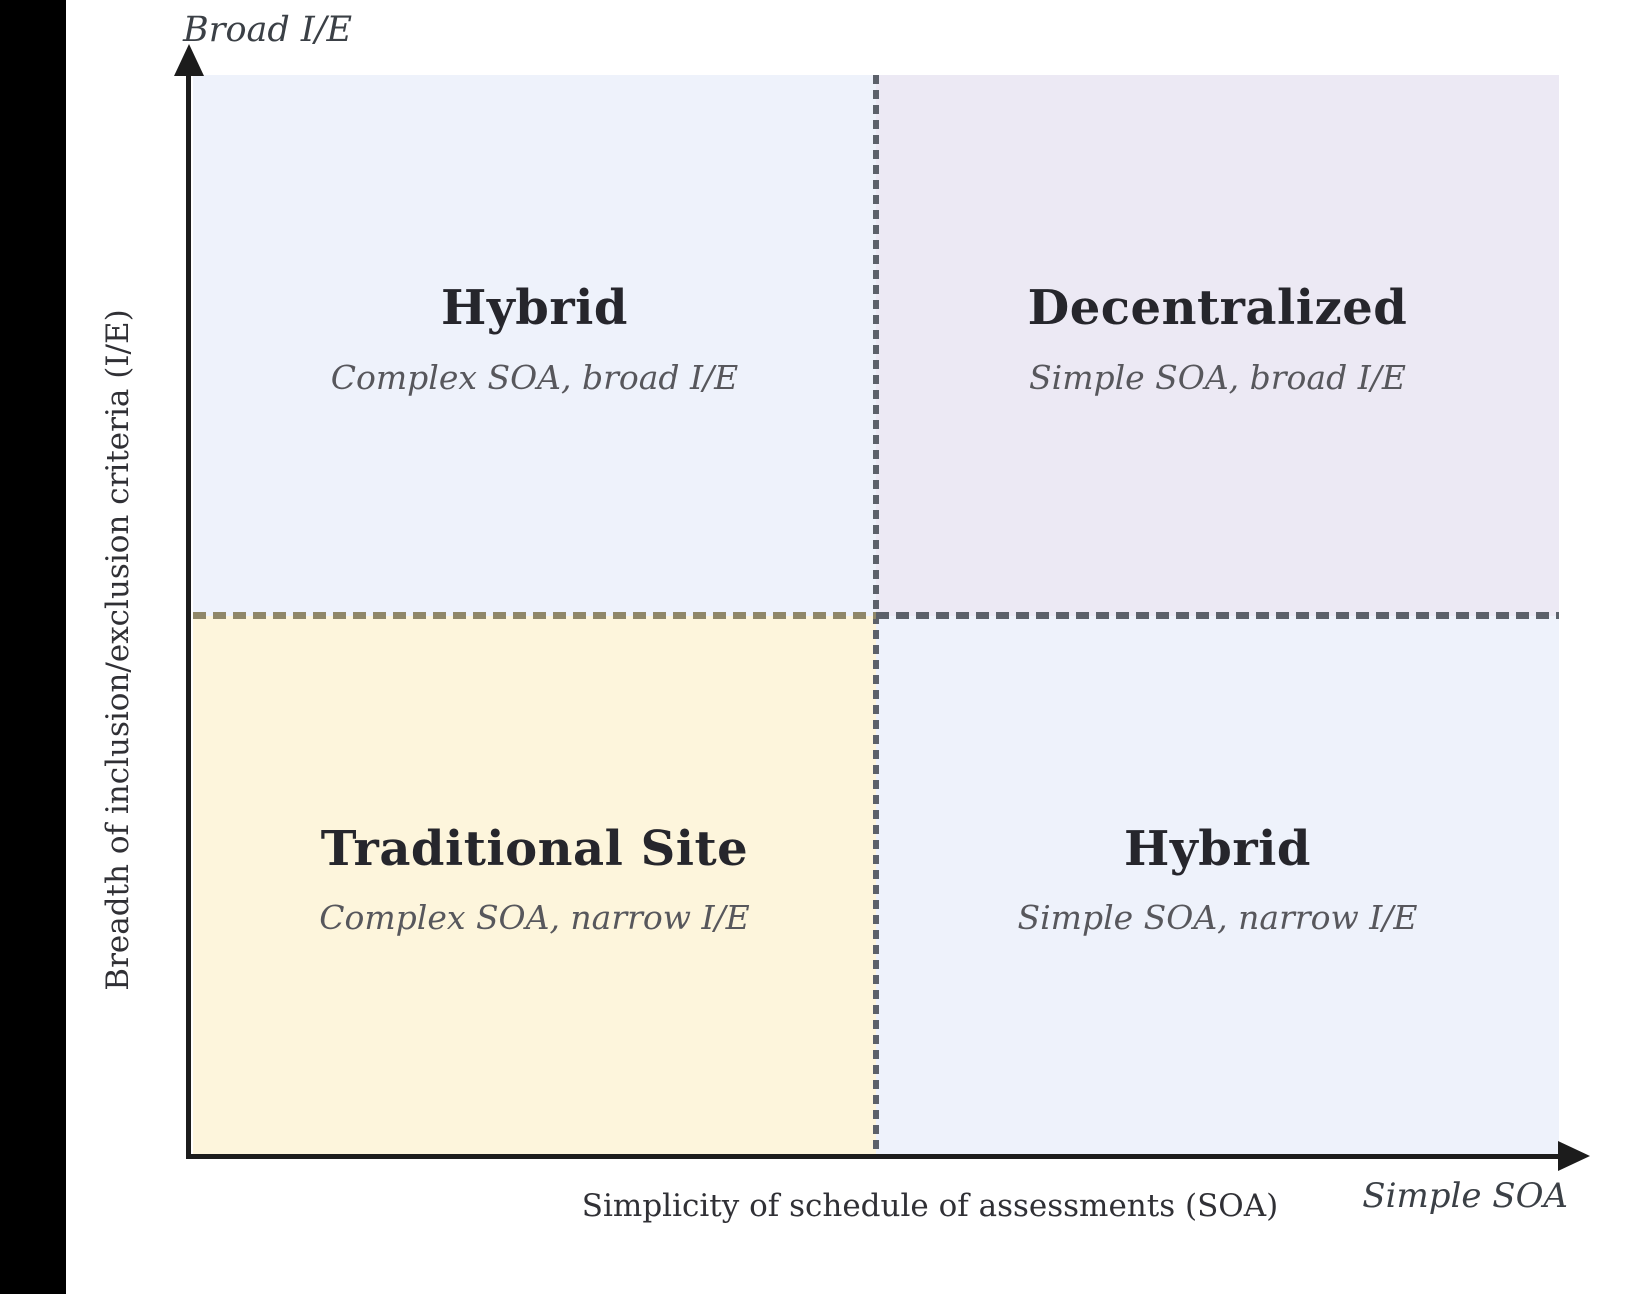 This screenshot has height=1294, width=1630. What do you see at coordinates (1217, 918) in the screenshot?
I see `quadrant-subtitle: Simple SOA, narrow I/E` at bounding box center [1217, 918].